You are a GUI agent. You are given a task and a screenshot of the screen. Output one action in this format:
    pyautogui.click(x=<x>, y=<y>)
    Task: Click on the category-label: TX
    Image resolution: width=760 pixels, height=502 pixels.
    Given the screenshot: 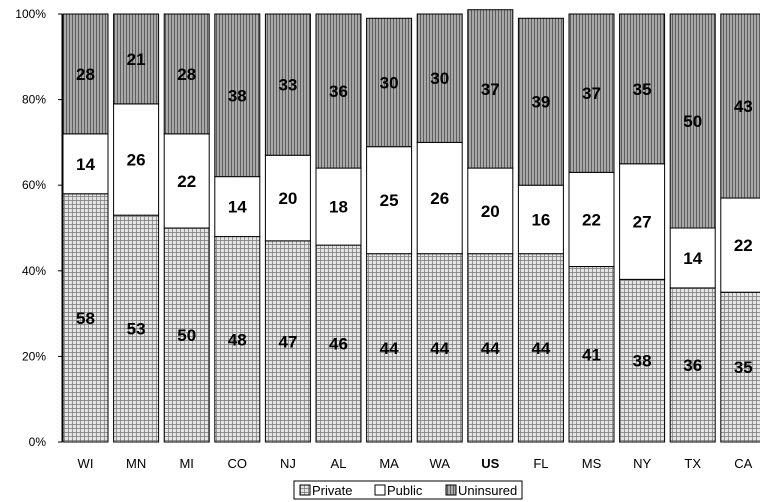 What is the action you would take?
    pyautogui.click(x=692, y=463)
    